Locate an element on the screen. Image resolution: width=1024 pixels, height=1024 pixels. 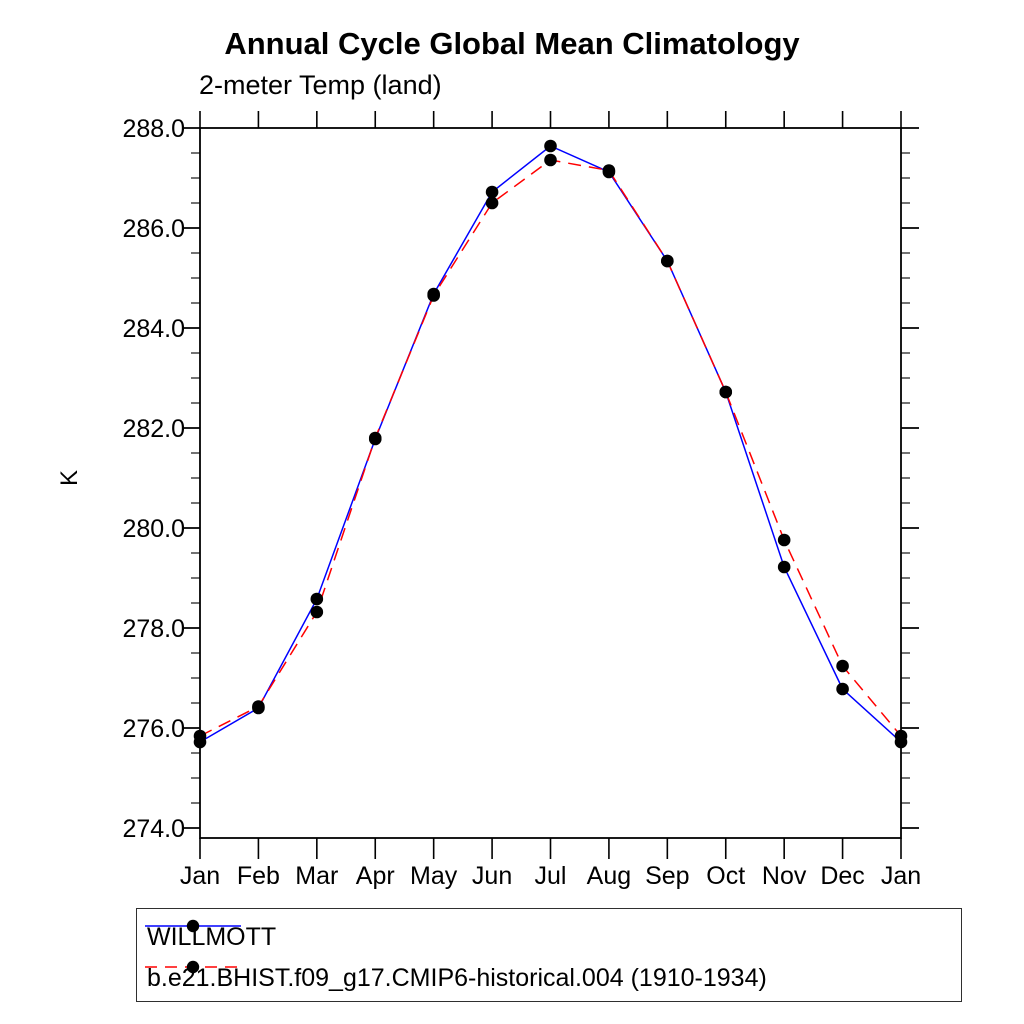
x-tick-label: Jun is located at coordinates (492, 876).